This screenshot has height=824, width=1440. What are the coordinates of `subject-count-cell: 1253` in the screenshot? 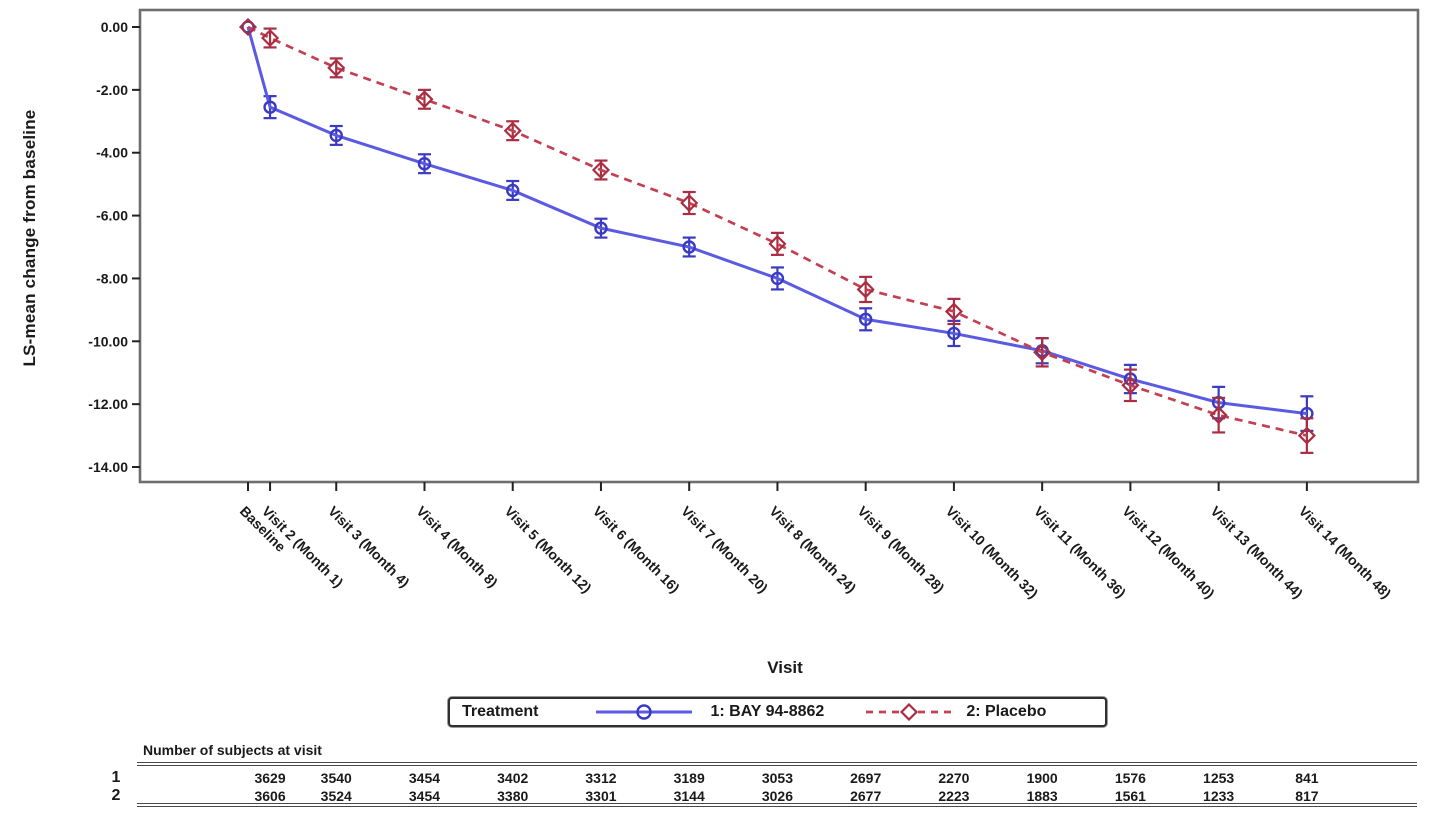 It's located at (1219, 778).